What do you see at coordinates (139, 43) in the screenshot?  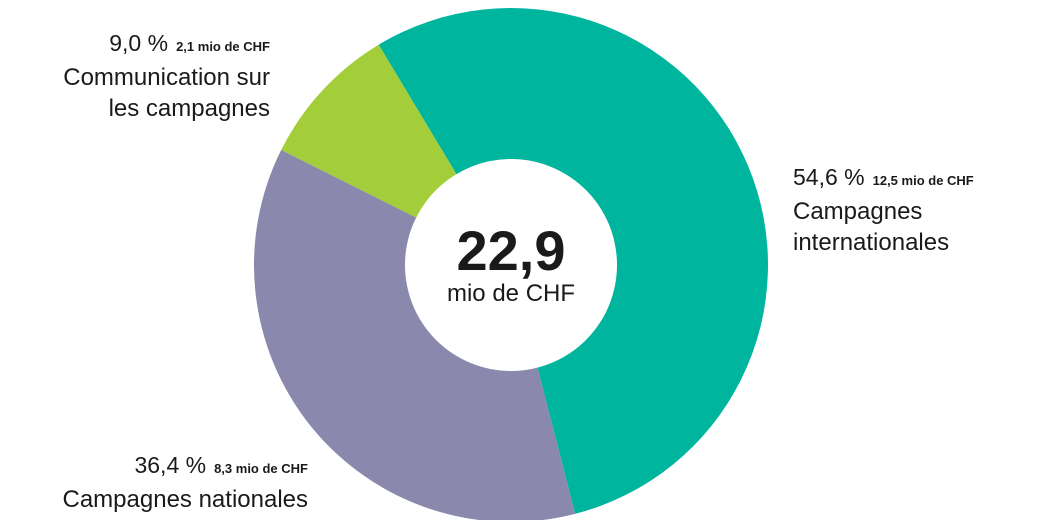 I see `value-label: 9,0 %` at bounding box center [139, 43].